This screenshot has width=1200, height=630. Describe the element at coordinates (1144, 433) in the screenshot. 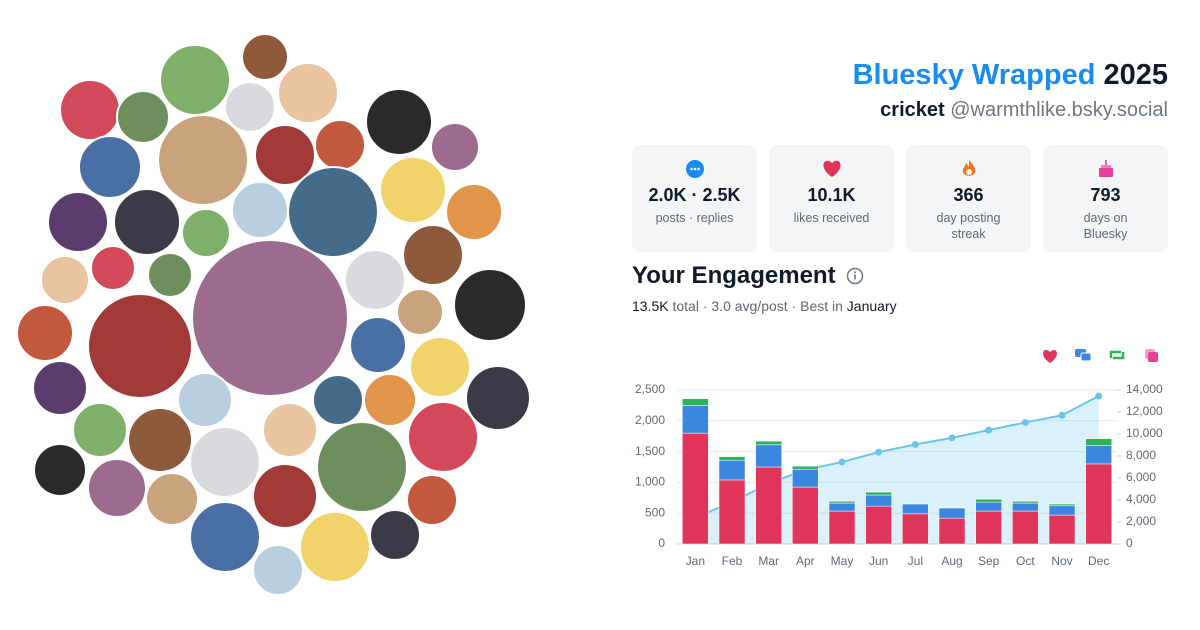

I see `y2-tick-label: 10,000` at that location.